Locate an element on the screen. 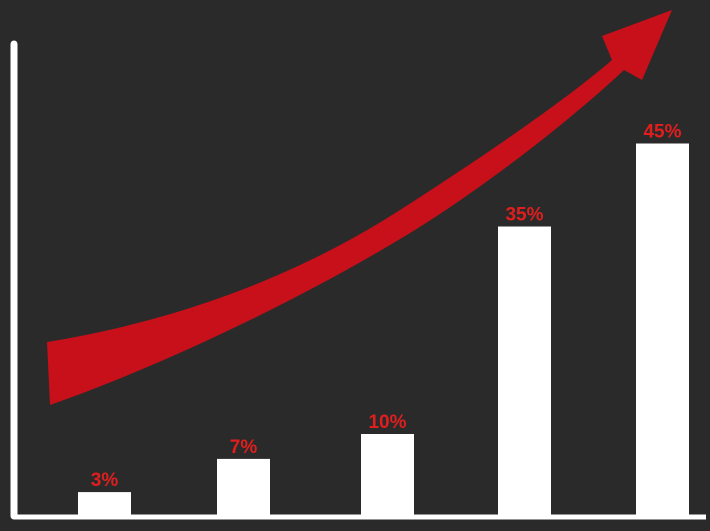 The height and width of the screenshot is (531, 710). data-label-1: 3% is located at coordinates (105, 480).